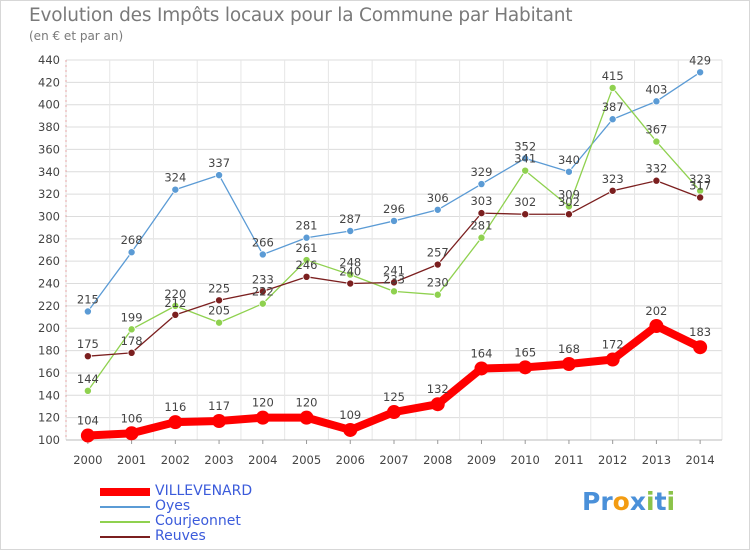  What do you see at coordinates (569, 349) in the screenshot?
I see `data-label: 168` at bounding box center [569, 349].